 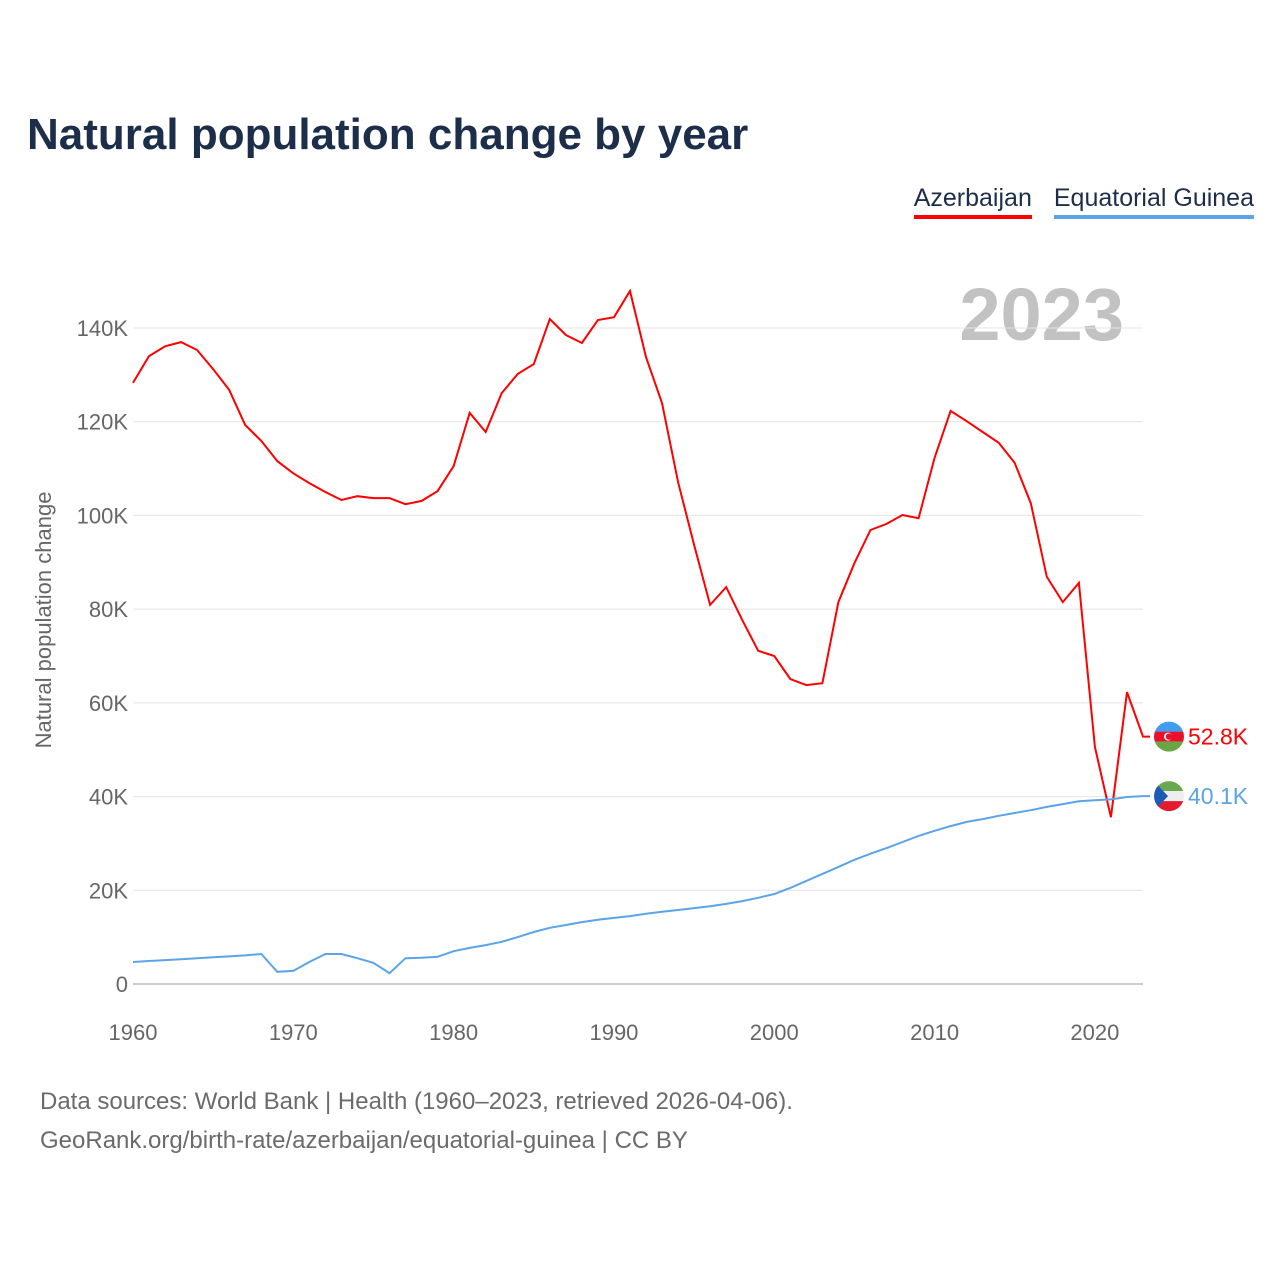 What do you see at coordinates (293, 1032) in the screenshot?
I see `x-tick-label: 1970` at bounding box center [293, 1032].